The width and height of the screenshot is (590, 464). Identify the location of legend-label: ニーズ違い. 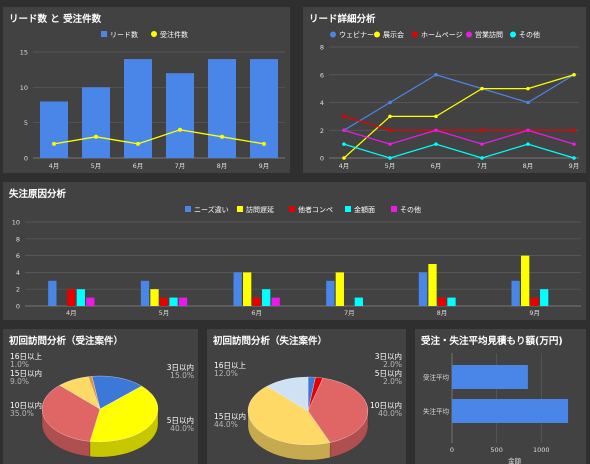
(211, 209).